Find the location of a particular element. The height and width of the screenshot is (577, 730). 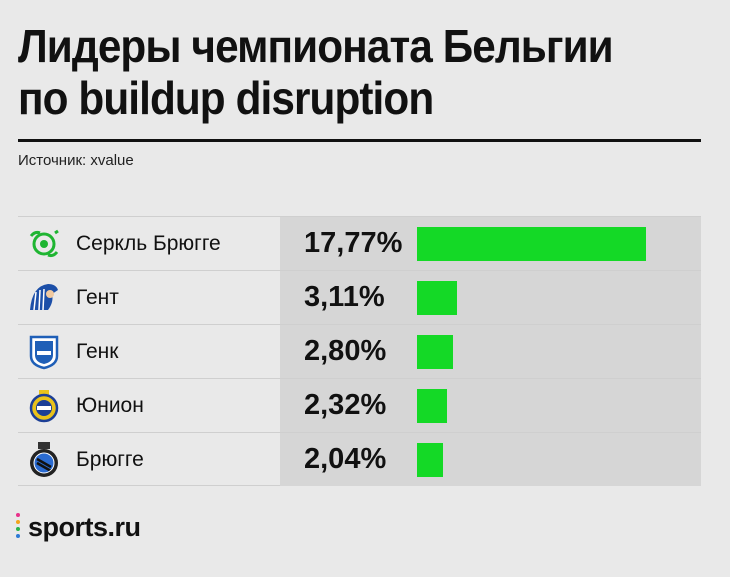

value-label: 17,77% is located at coordinates (353, 243).